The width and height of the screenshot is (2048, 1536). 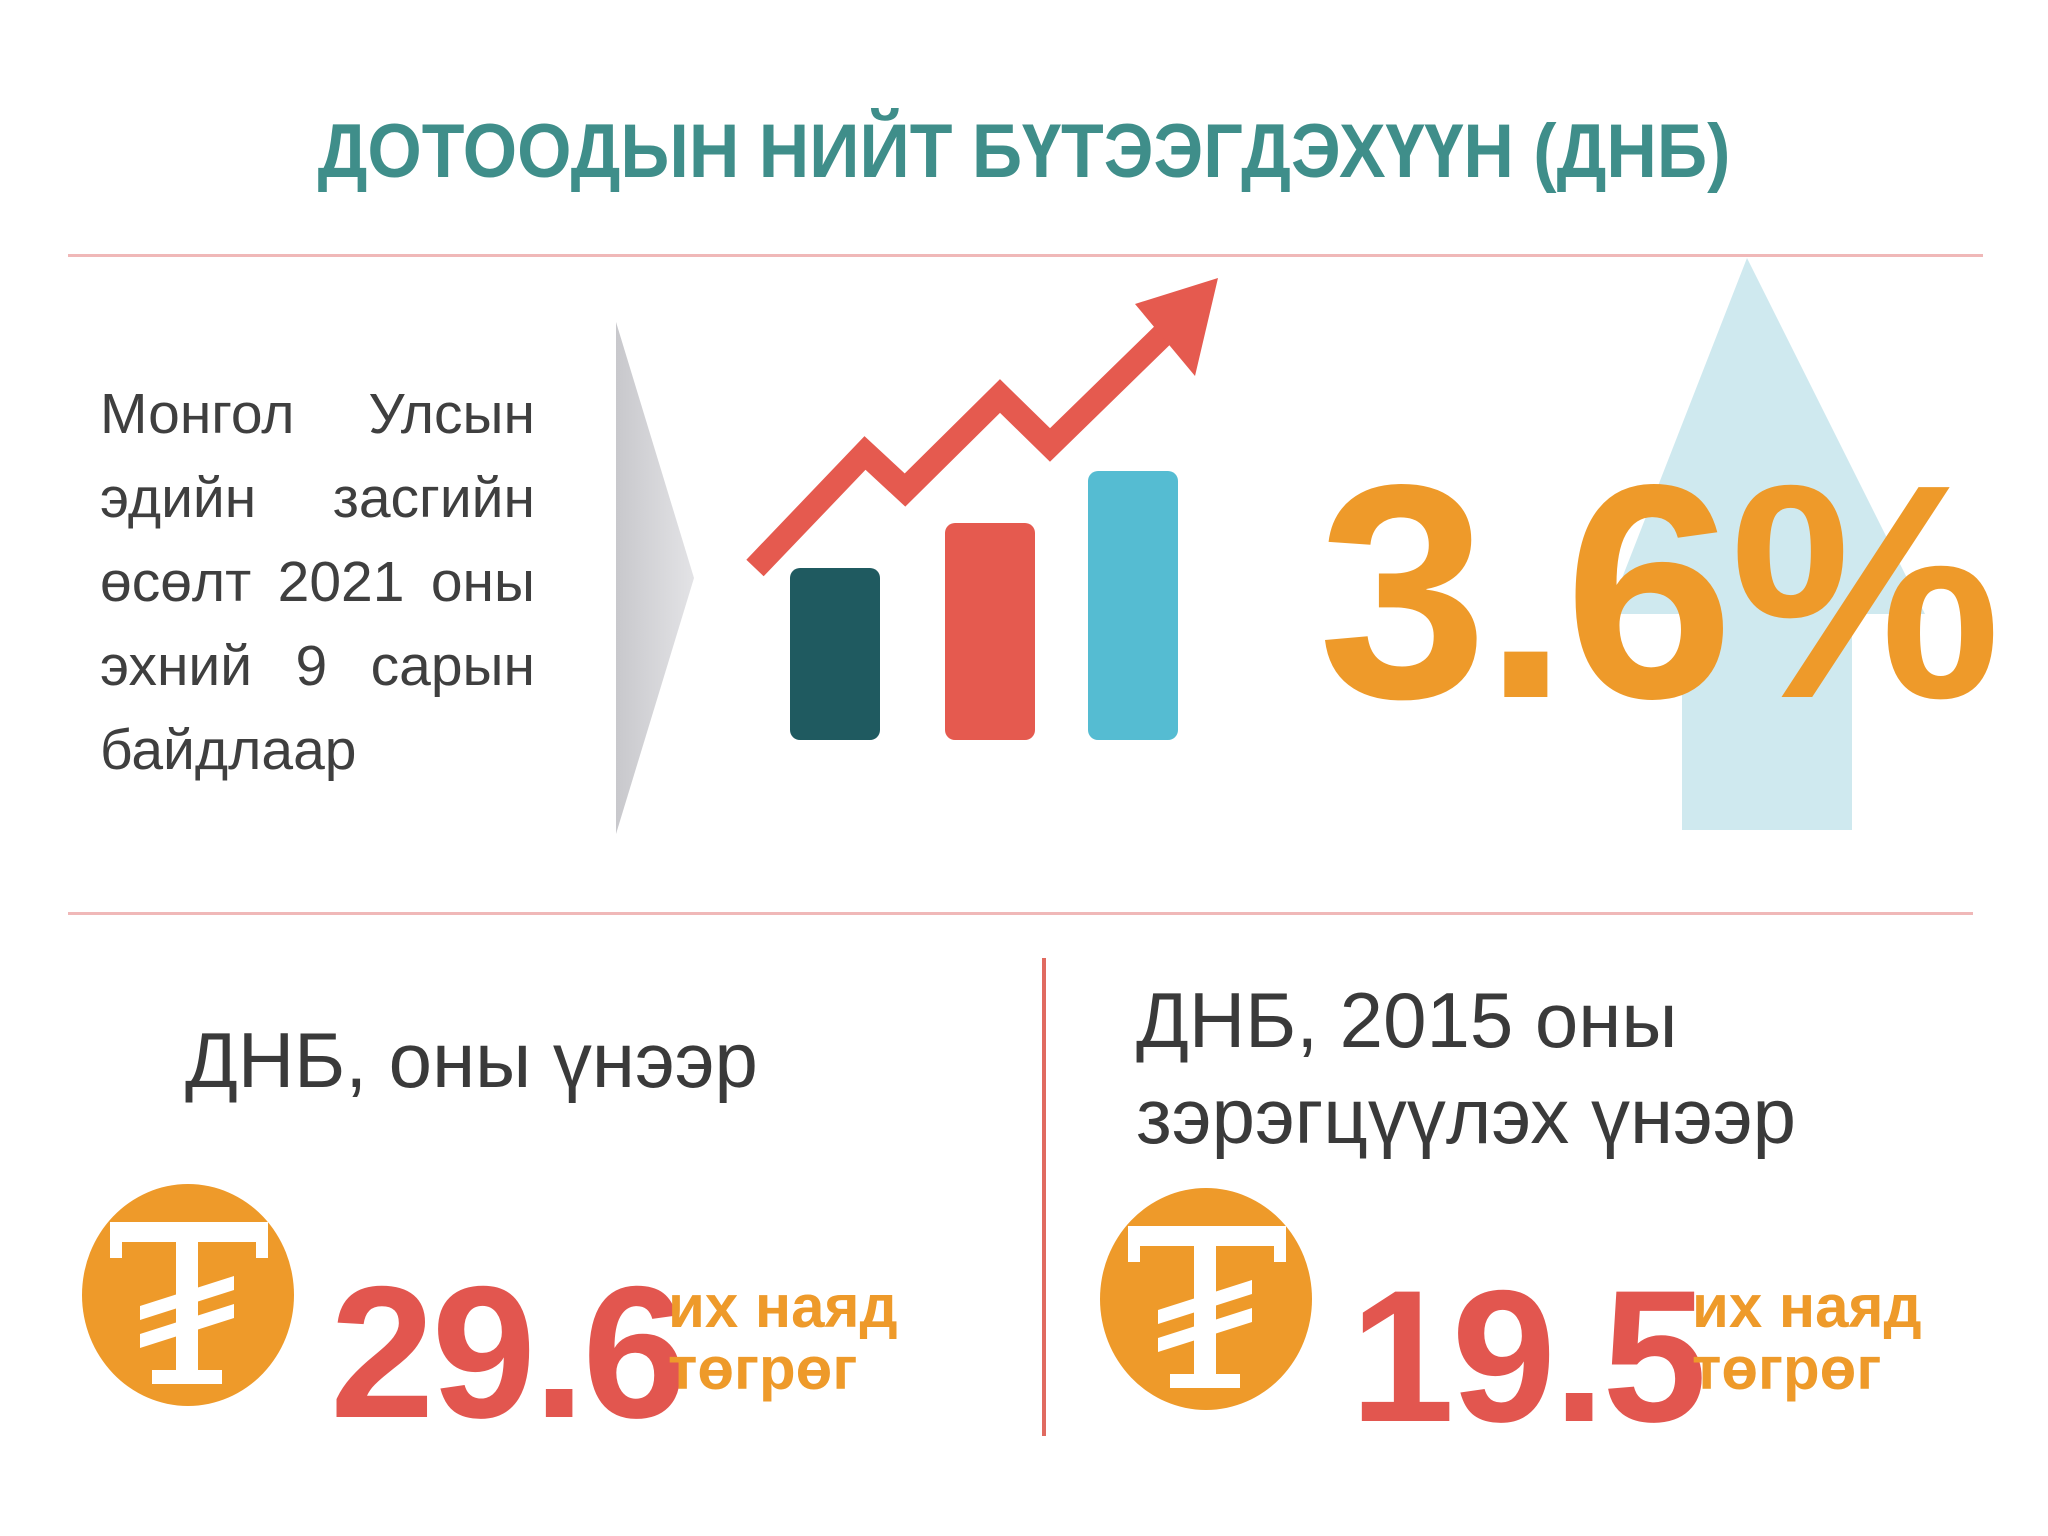 What do you see at coordinates (471, 1060) in the screenshot?
I see `gdp-current-label: ДНБ, оны үнээр` at bounding box center [471, 1060].